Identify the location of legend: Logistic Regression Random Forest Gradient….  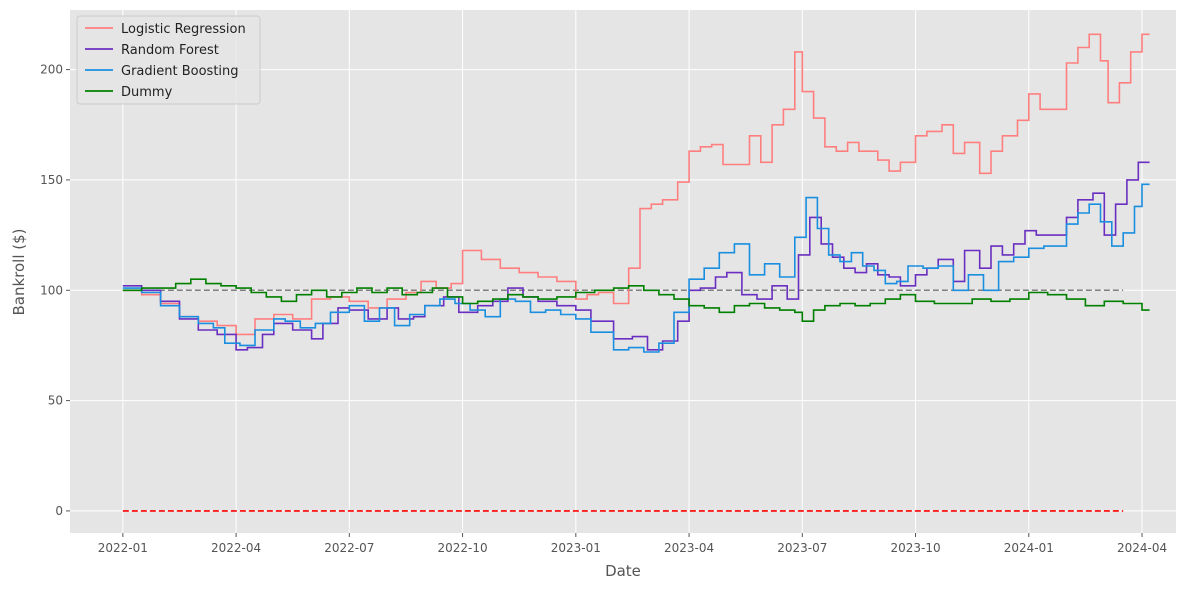
(168, 60).